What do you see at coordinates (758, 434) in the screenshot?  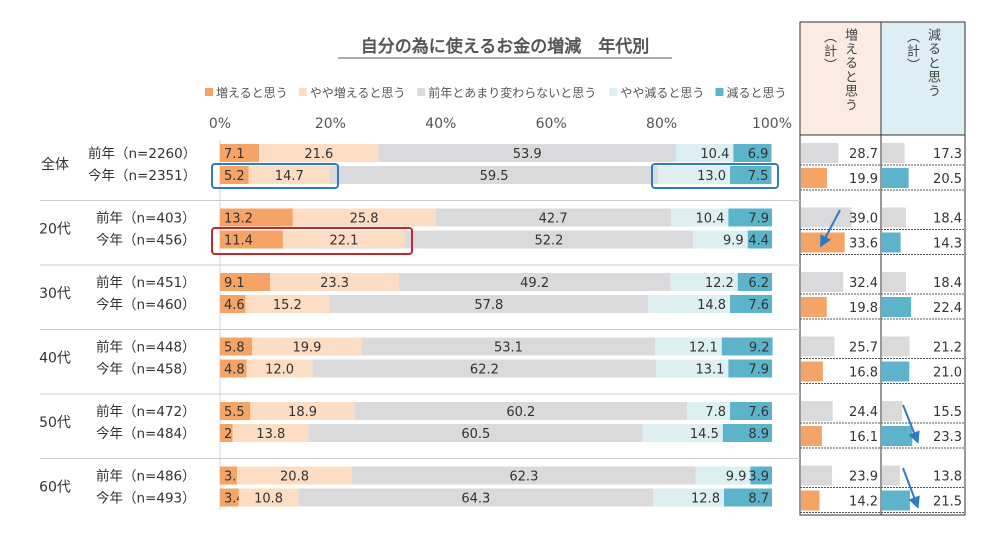 I see `data-label: 8.9` at bounding box center [758, 434].